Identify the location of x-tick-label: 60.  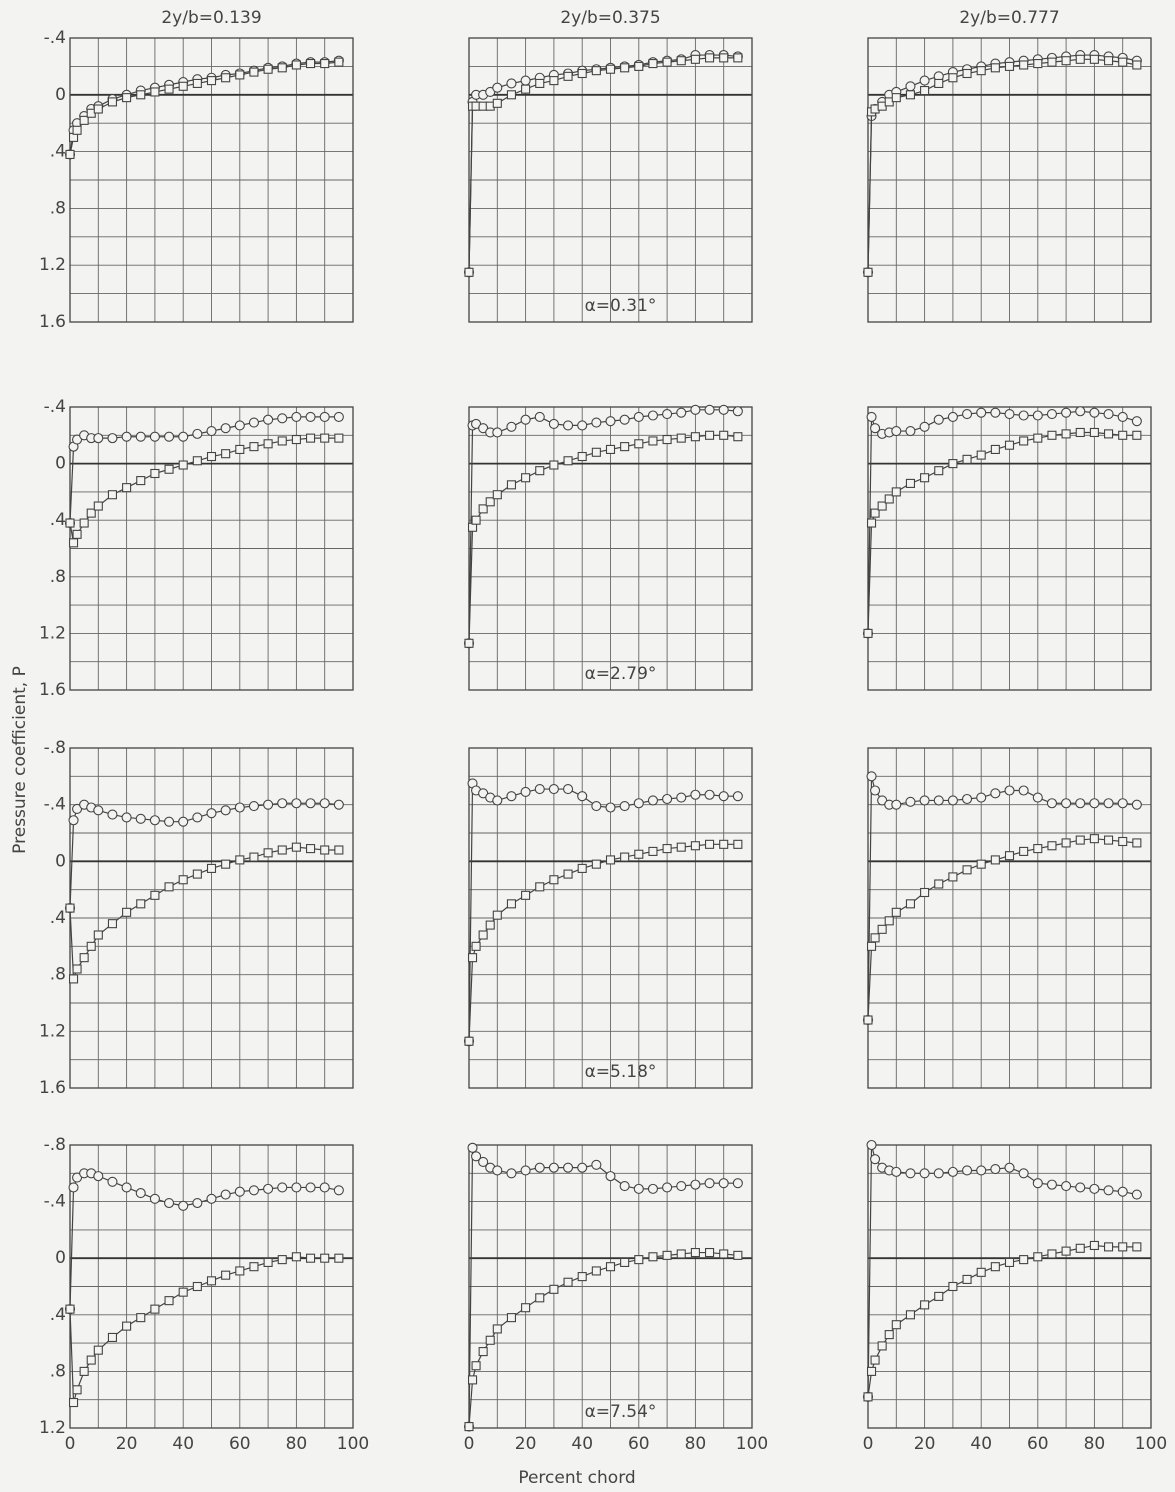
(639, 1444).